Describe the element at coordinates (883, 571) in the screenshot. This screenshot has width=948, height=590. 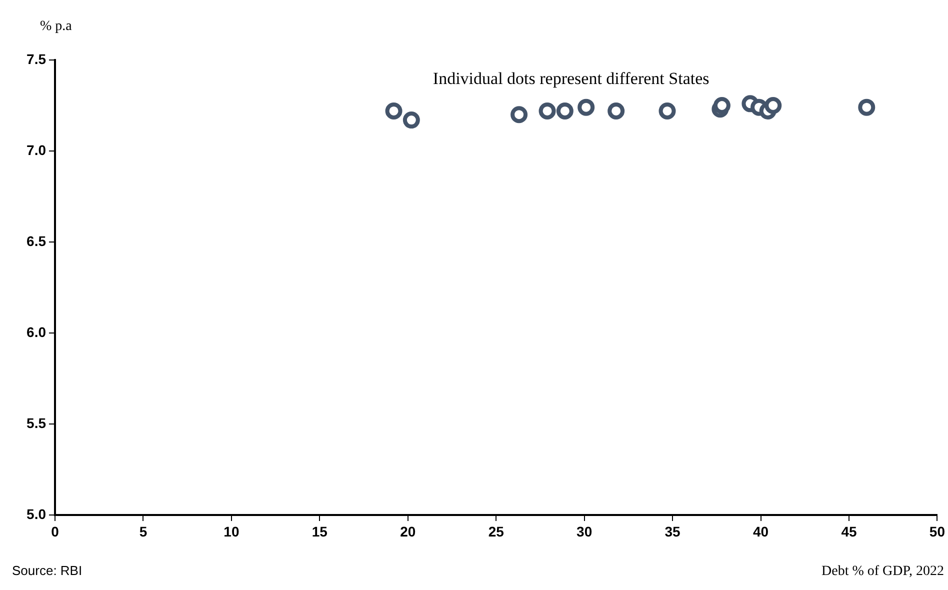
I see `x-axis-title: Debt % of GDP, 2022` at that location.